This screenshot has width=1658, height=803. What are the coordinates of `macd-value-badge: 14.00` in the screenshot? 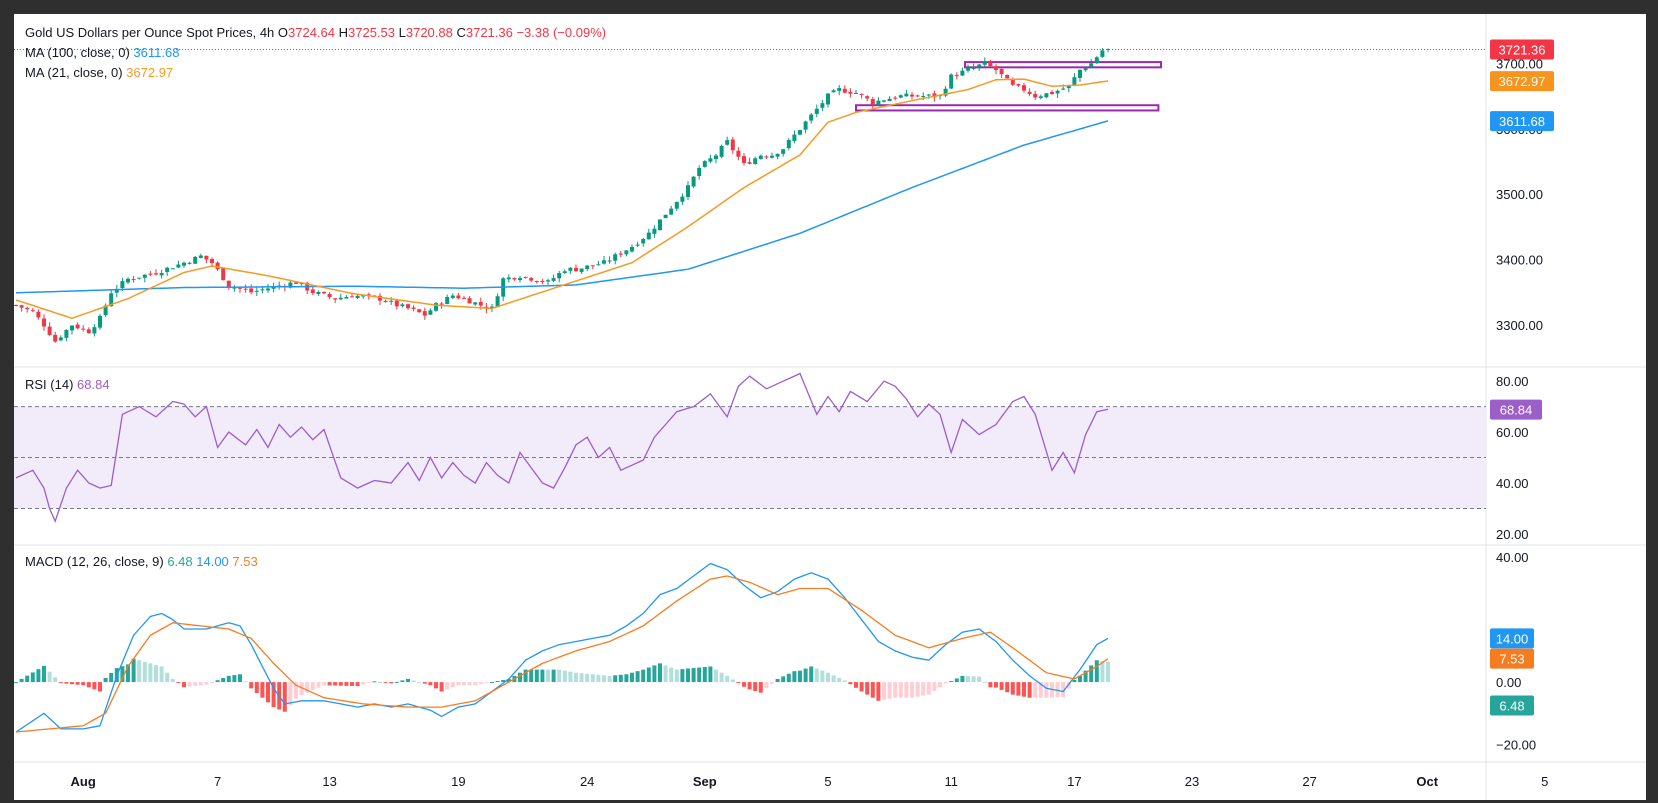 It's located at (1512, 638).